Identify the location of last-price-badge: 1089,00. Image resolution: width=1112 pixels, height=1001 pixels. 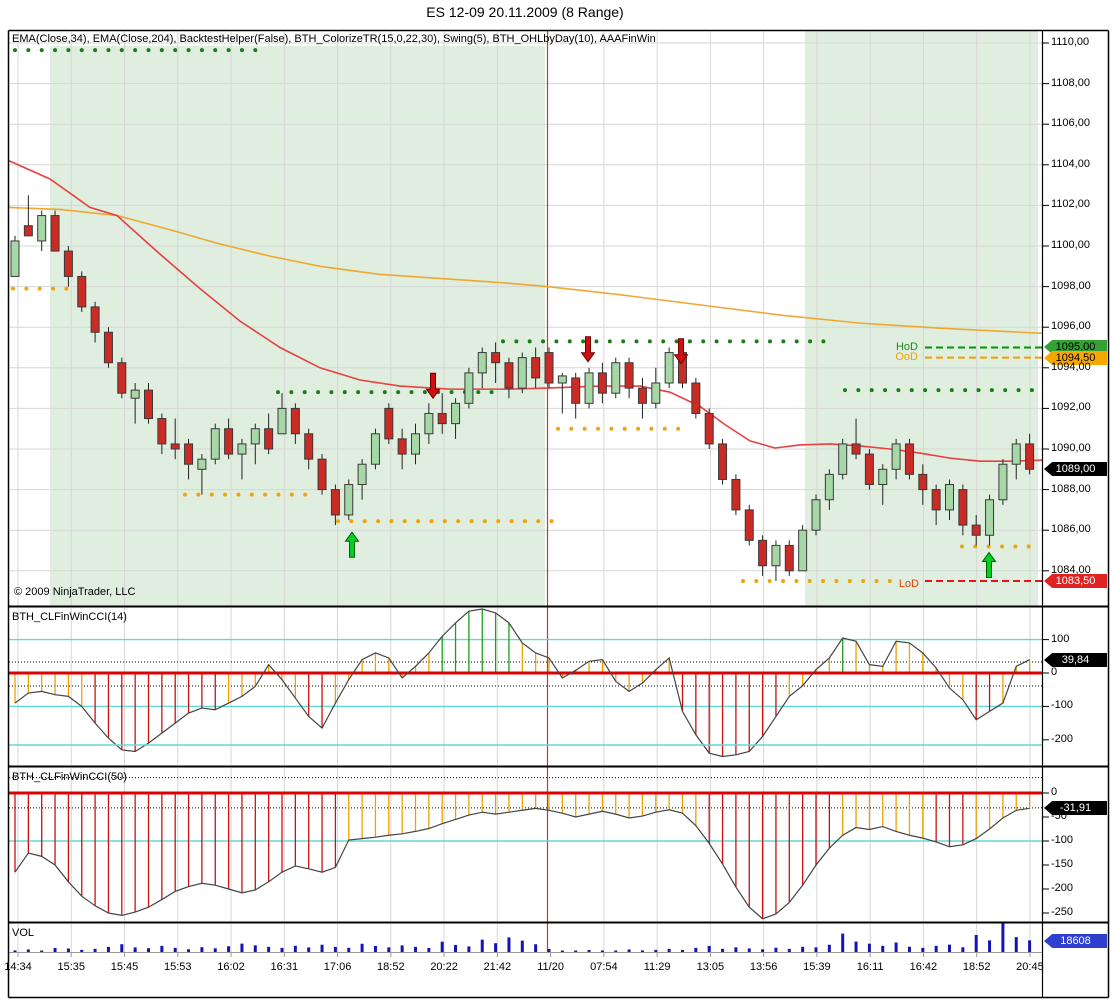
(1075, 469).